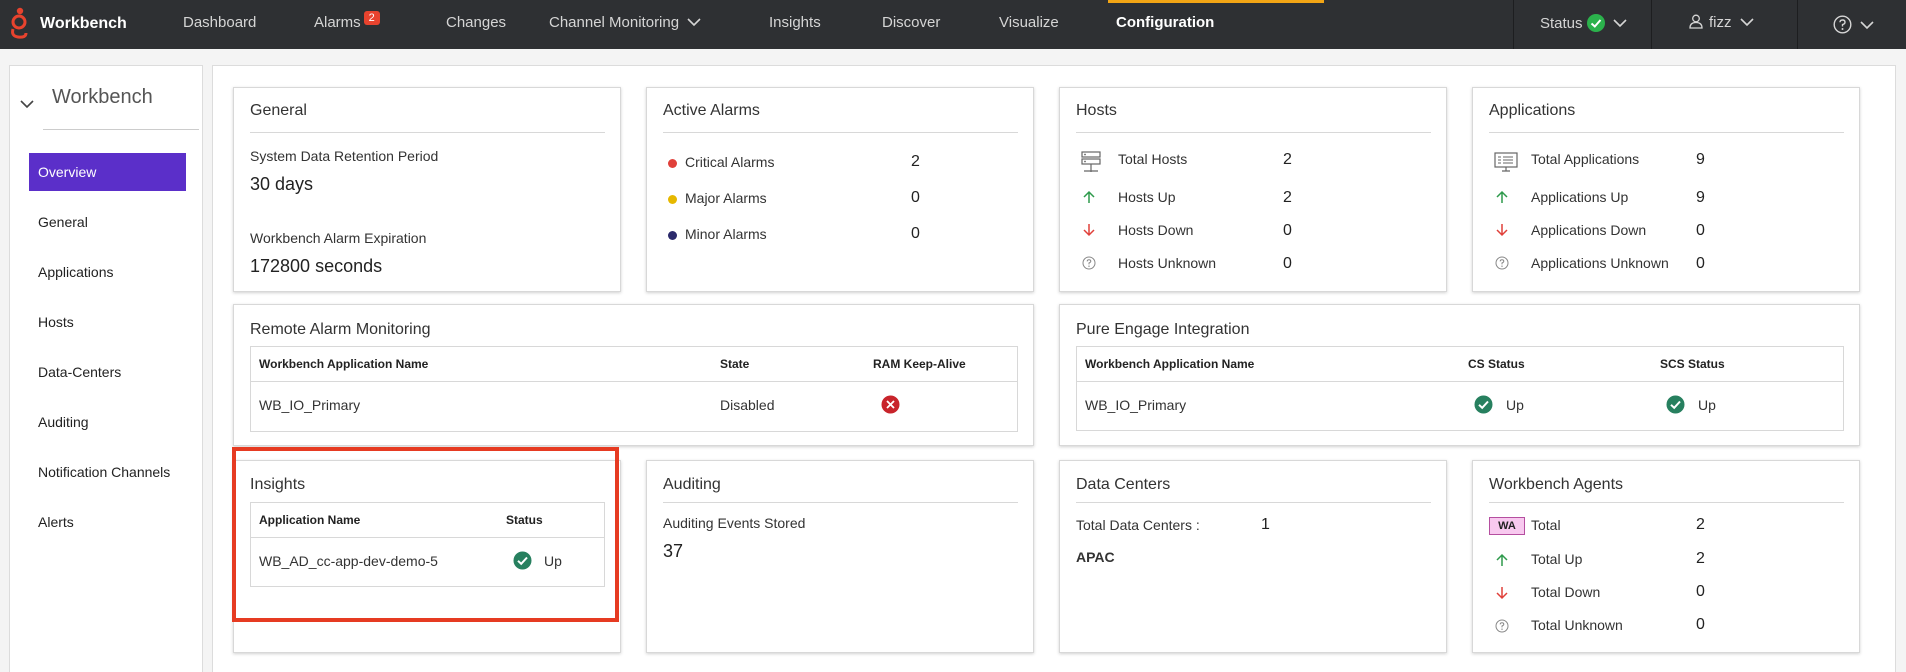  I want to click on agents-unknown-value: 0, so click(1700, 624).